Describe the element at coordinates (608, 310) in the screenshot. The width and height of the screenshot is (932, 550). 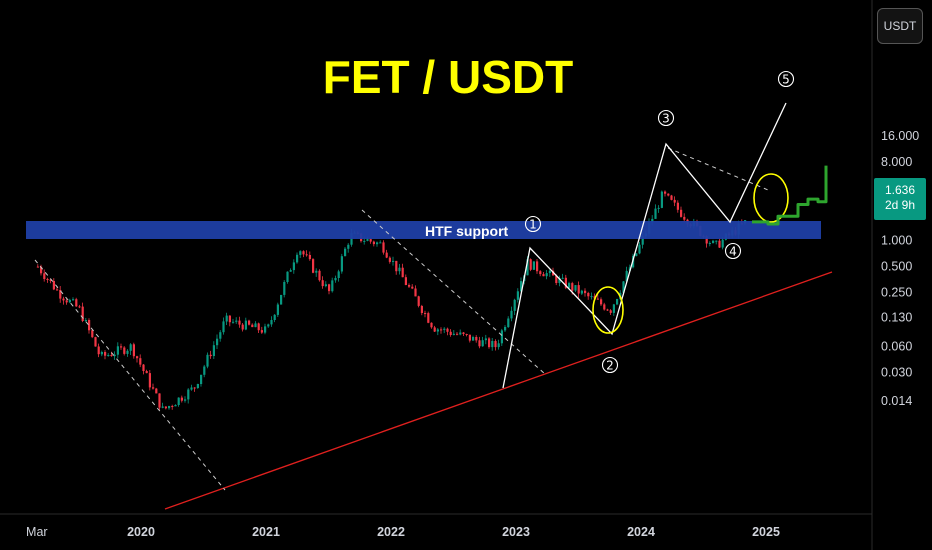
I see `highlight-circle-wave2` at that location.